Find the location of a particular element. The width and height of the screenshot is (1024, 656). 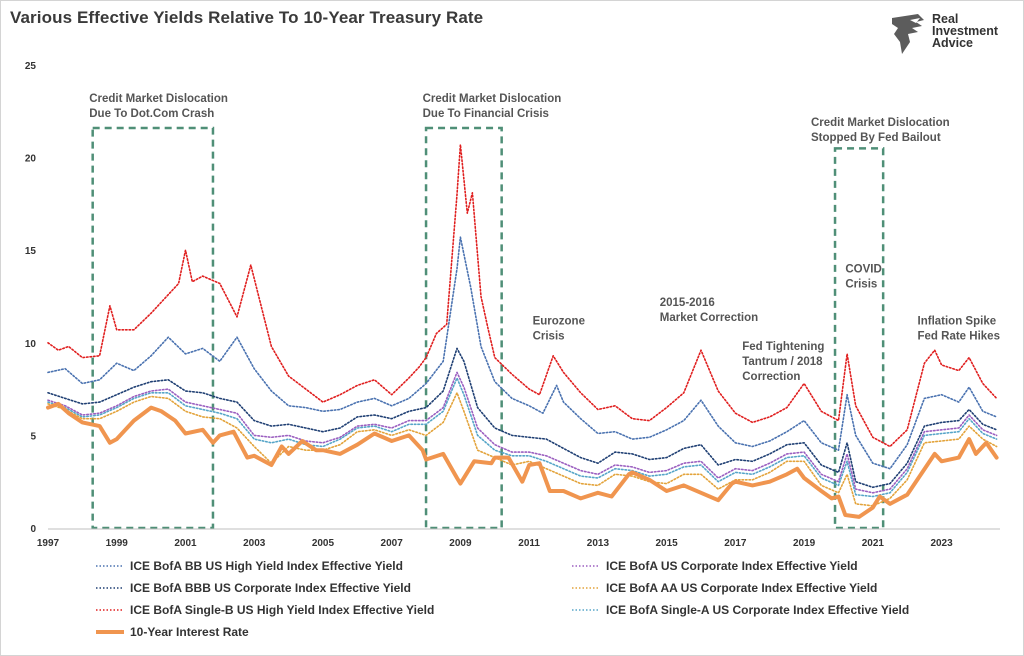

annotation: Eurozone Crisis is located at coordinates (559, 328).